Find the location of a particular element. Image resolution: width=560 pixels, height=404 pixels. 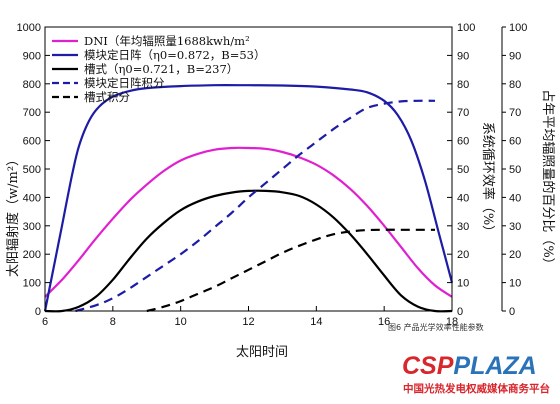

y-axis-title-right2: 占年平均辐照量的百分比（%） is located at coordinates (548, 179).